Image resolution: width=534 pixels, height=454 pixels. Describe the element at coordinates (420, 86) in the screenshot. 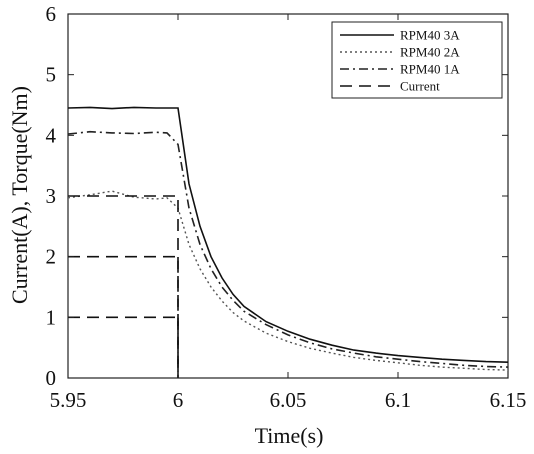

I see `legend-label: Current` at that location.